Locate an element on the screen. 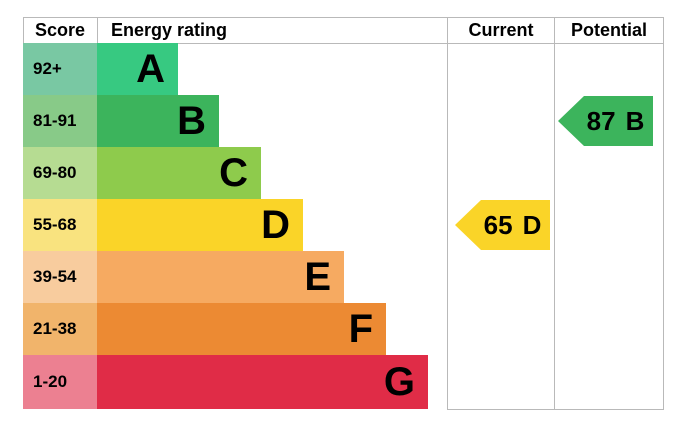 The height and width of the screenshot is (426, 689). table-border-right is located at coordinates (663, 213).